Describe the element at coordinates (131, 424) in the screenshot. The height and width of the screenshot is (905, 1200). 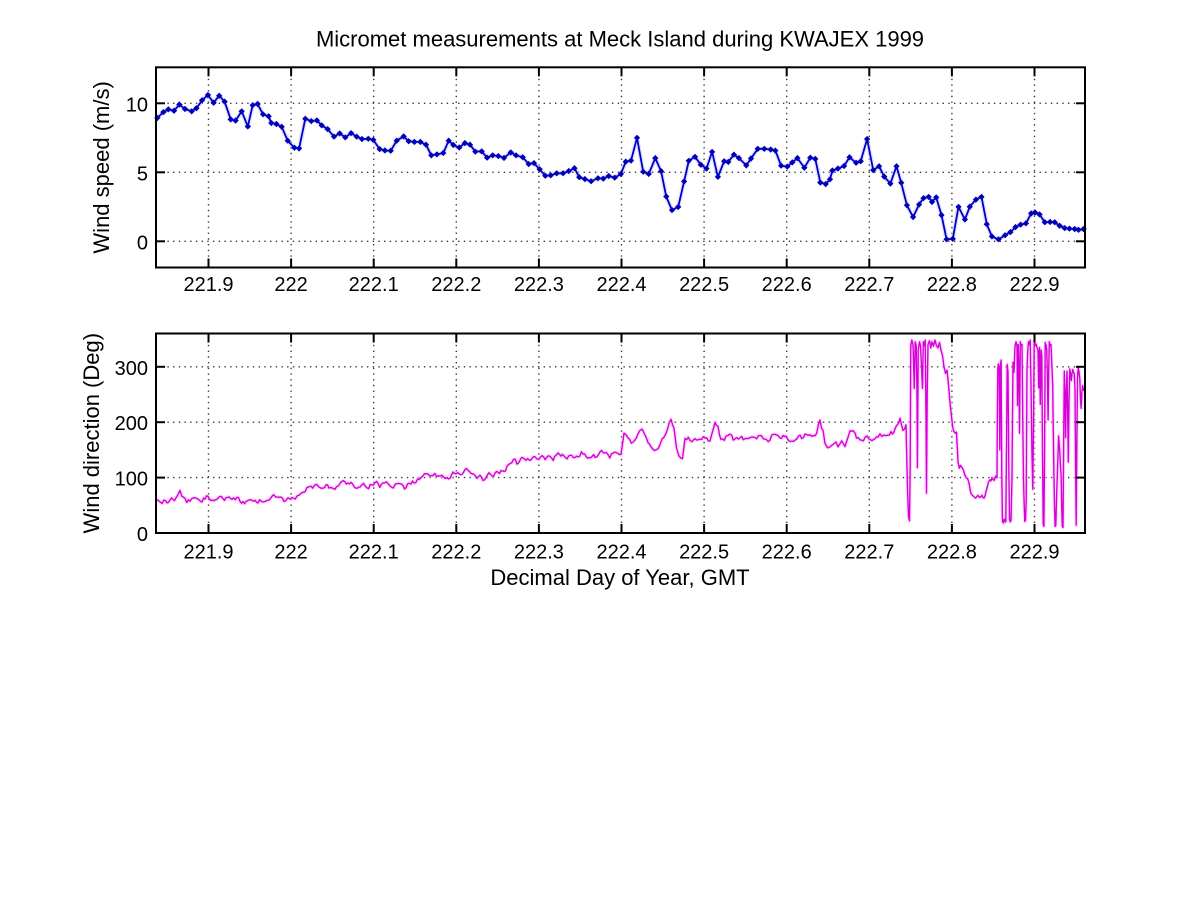
I see `svg-text: 200` at that location.